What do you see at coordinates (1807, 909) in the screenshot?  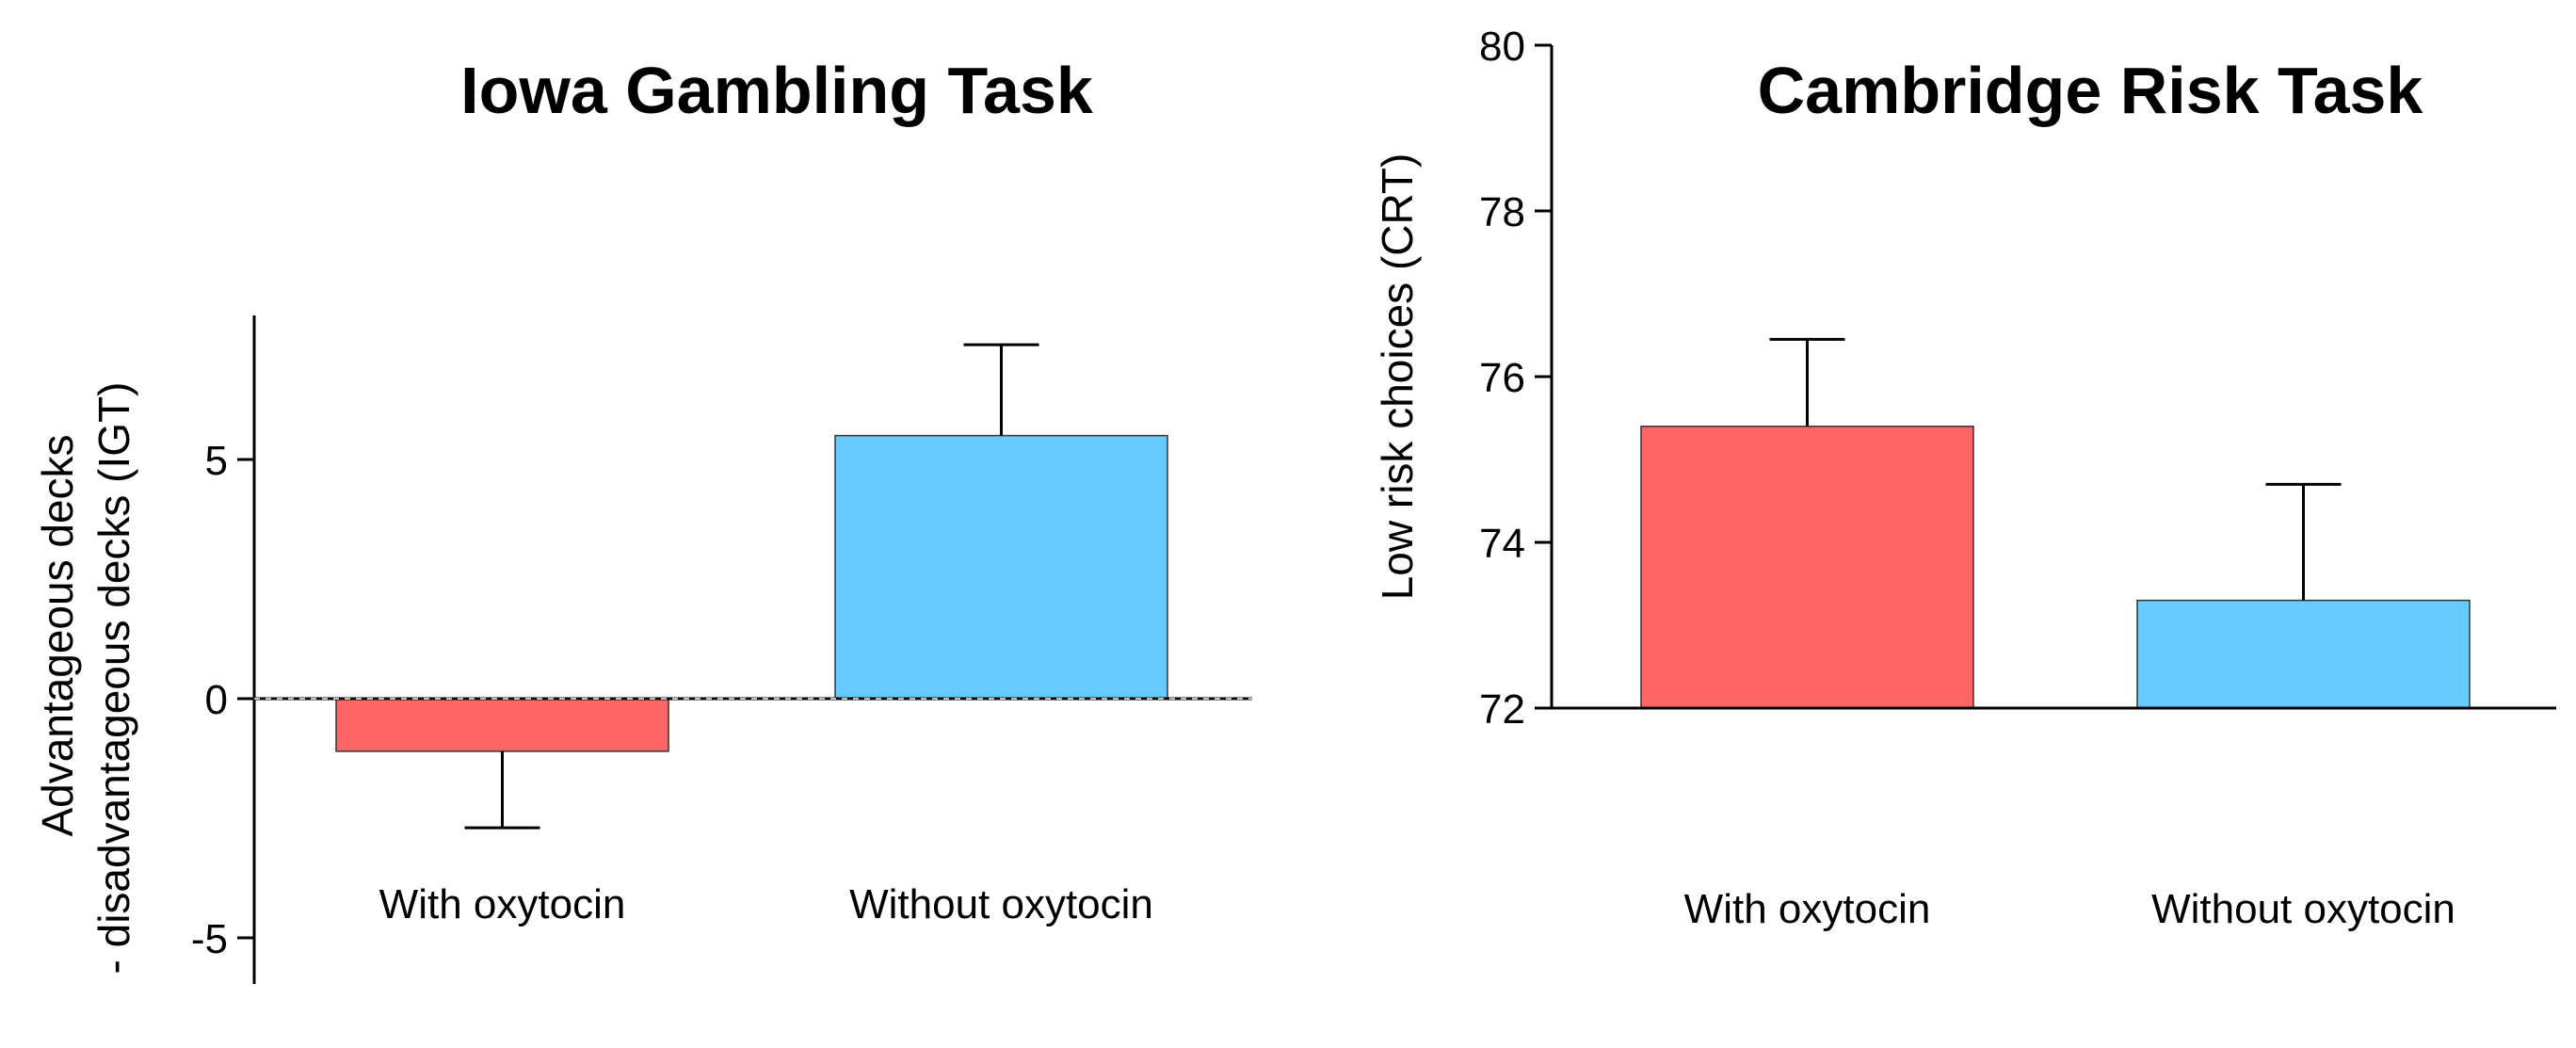 I see `crt-marks-category-label: With oxytocin` at bounding box center [1807, 909].